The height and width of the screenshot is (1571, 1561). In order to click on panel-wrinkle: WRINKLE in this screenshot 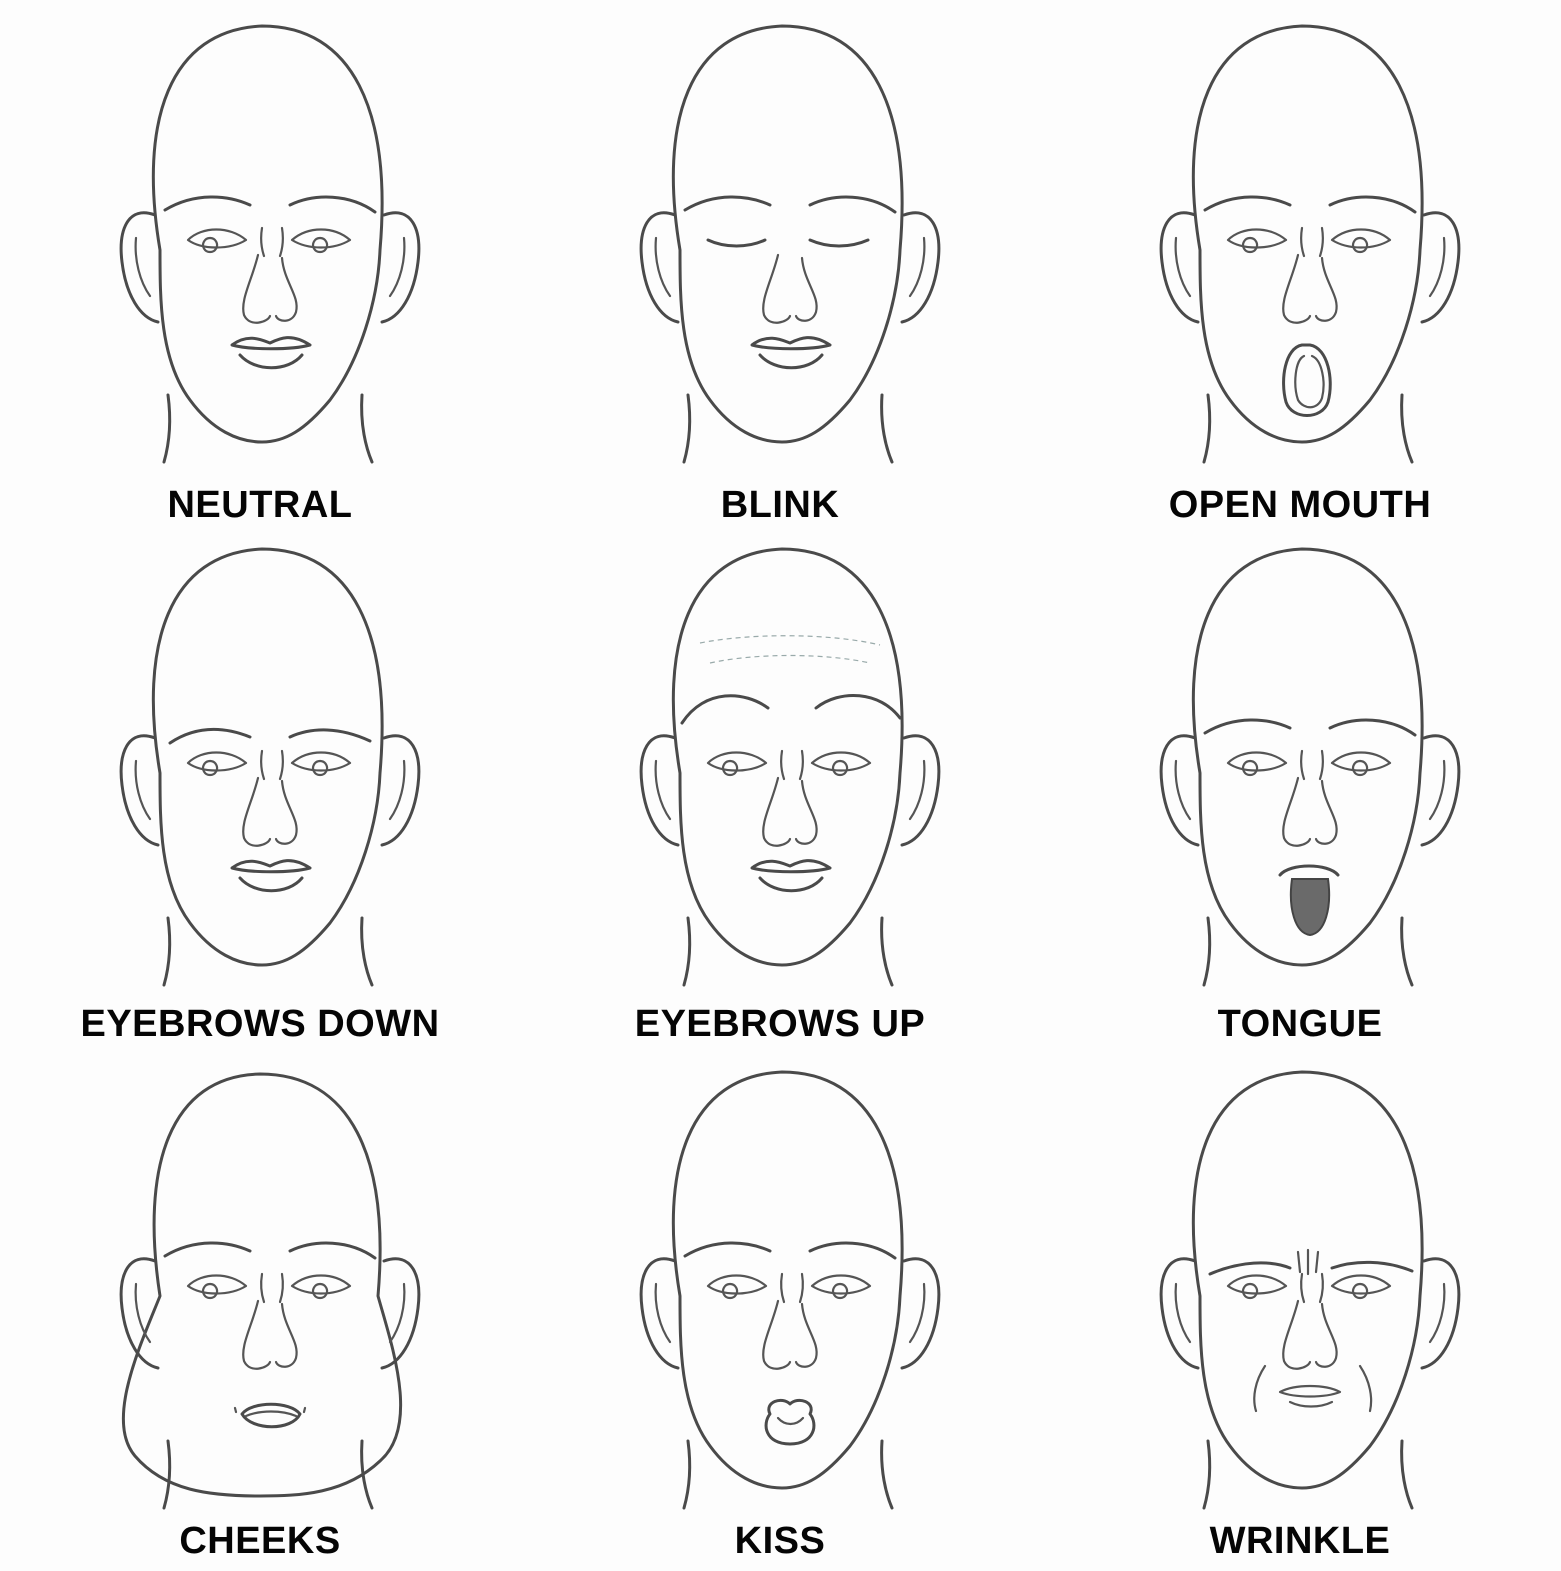, I will do `click(1300, 1307)`.